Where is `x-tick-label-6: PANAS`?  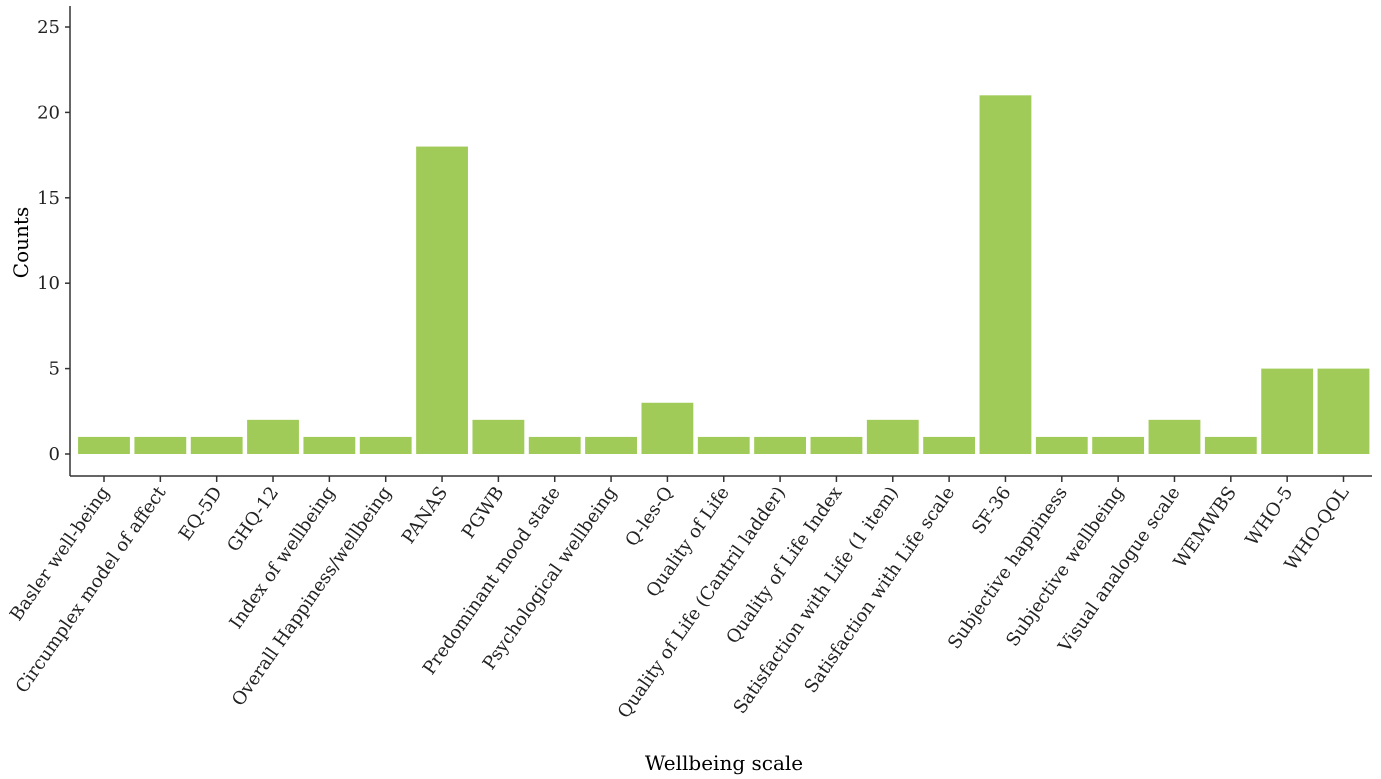
x-tick-label-6: PANAS is located at coordinates (425, 515).